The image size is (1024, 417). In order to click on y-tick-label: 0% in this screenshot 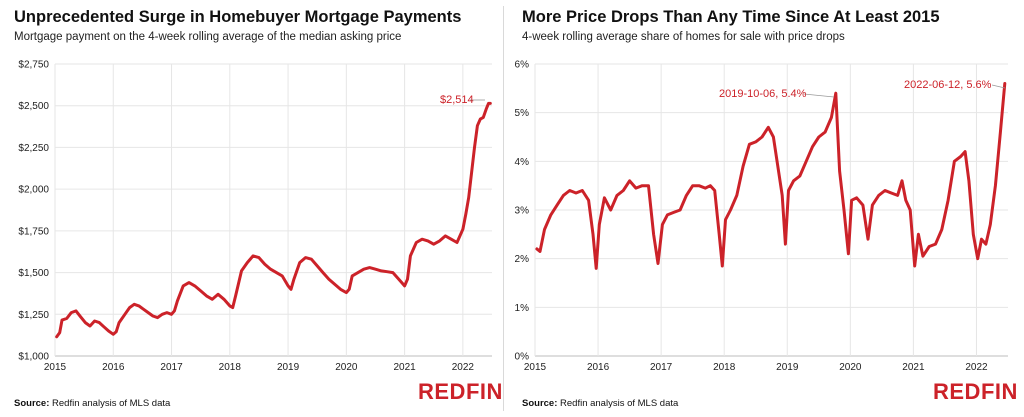, I will do `click(522, 357)`.